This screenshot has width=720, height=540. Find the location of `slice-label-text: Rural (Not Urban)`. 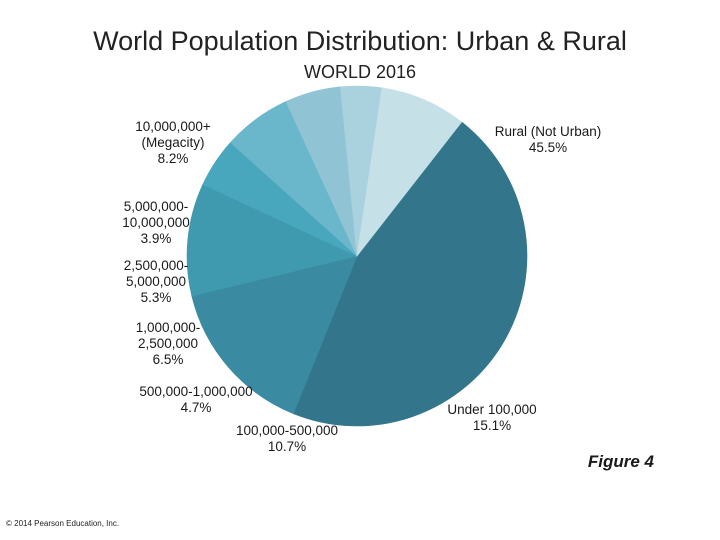

slice-label-text: Rural (Not Urban) is located at coordinates (548, 131).